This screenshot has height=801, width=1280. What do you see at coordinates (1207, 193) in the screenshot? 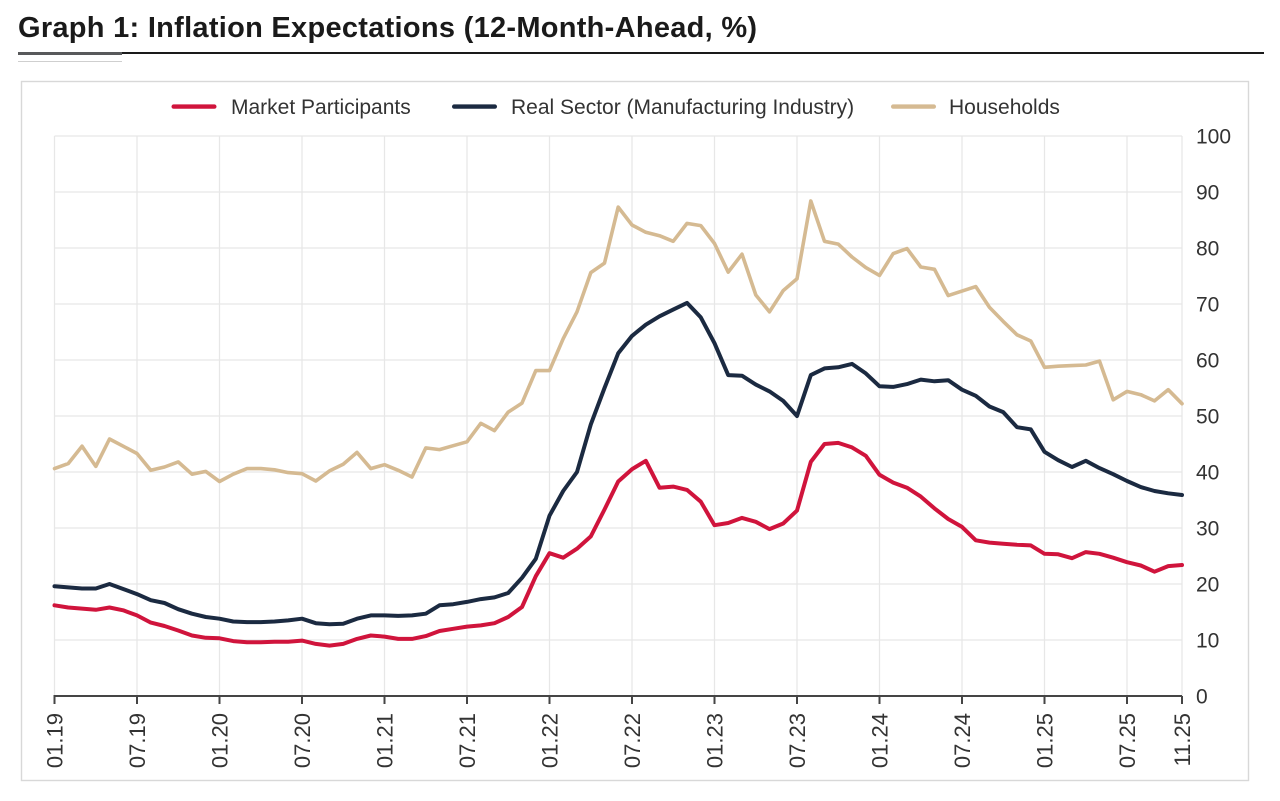
I see `svg-text: 90` at bounding box center [1207, 193].